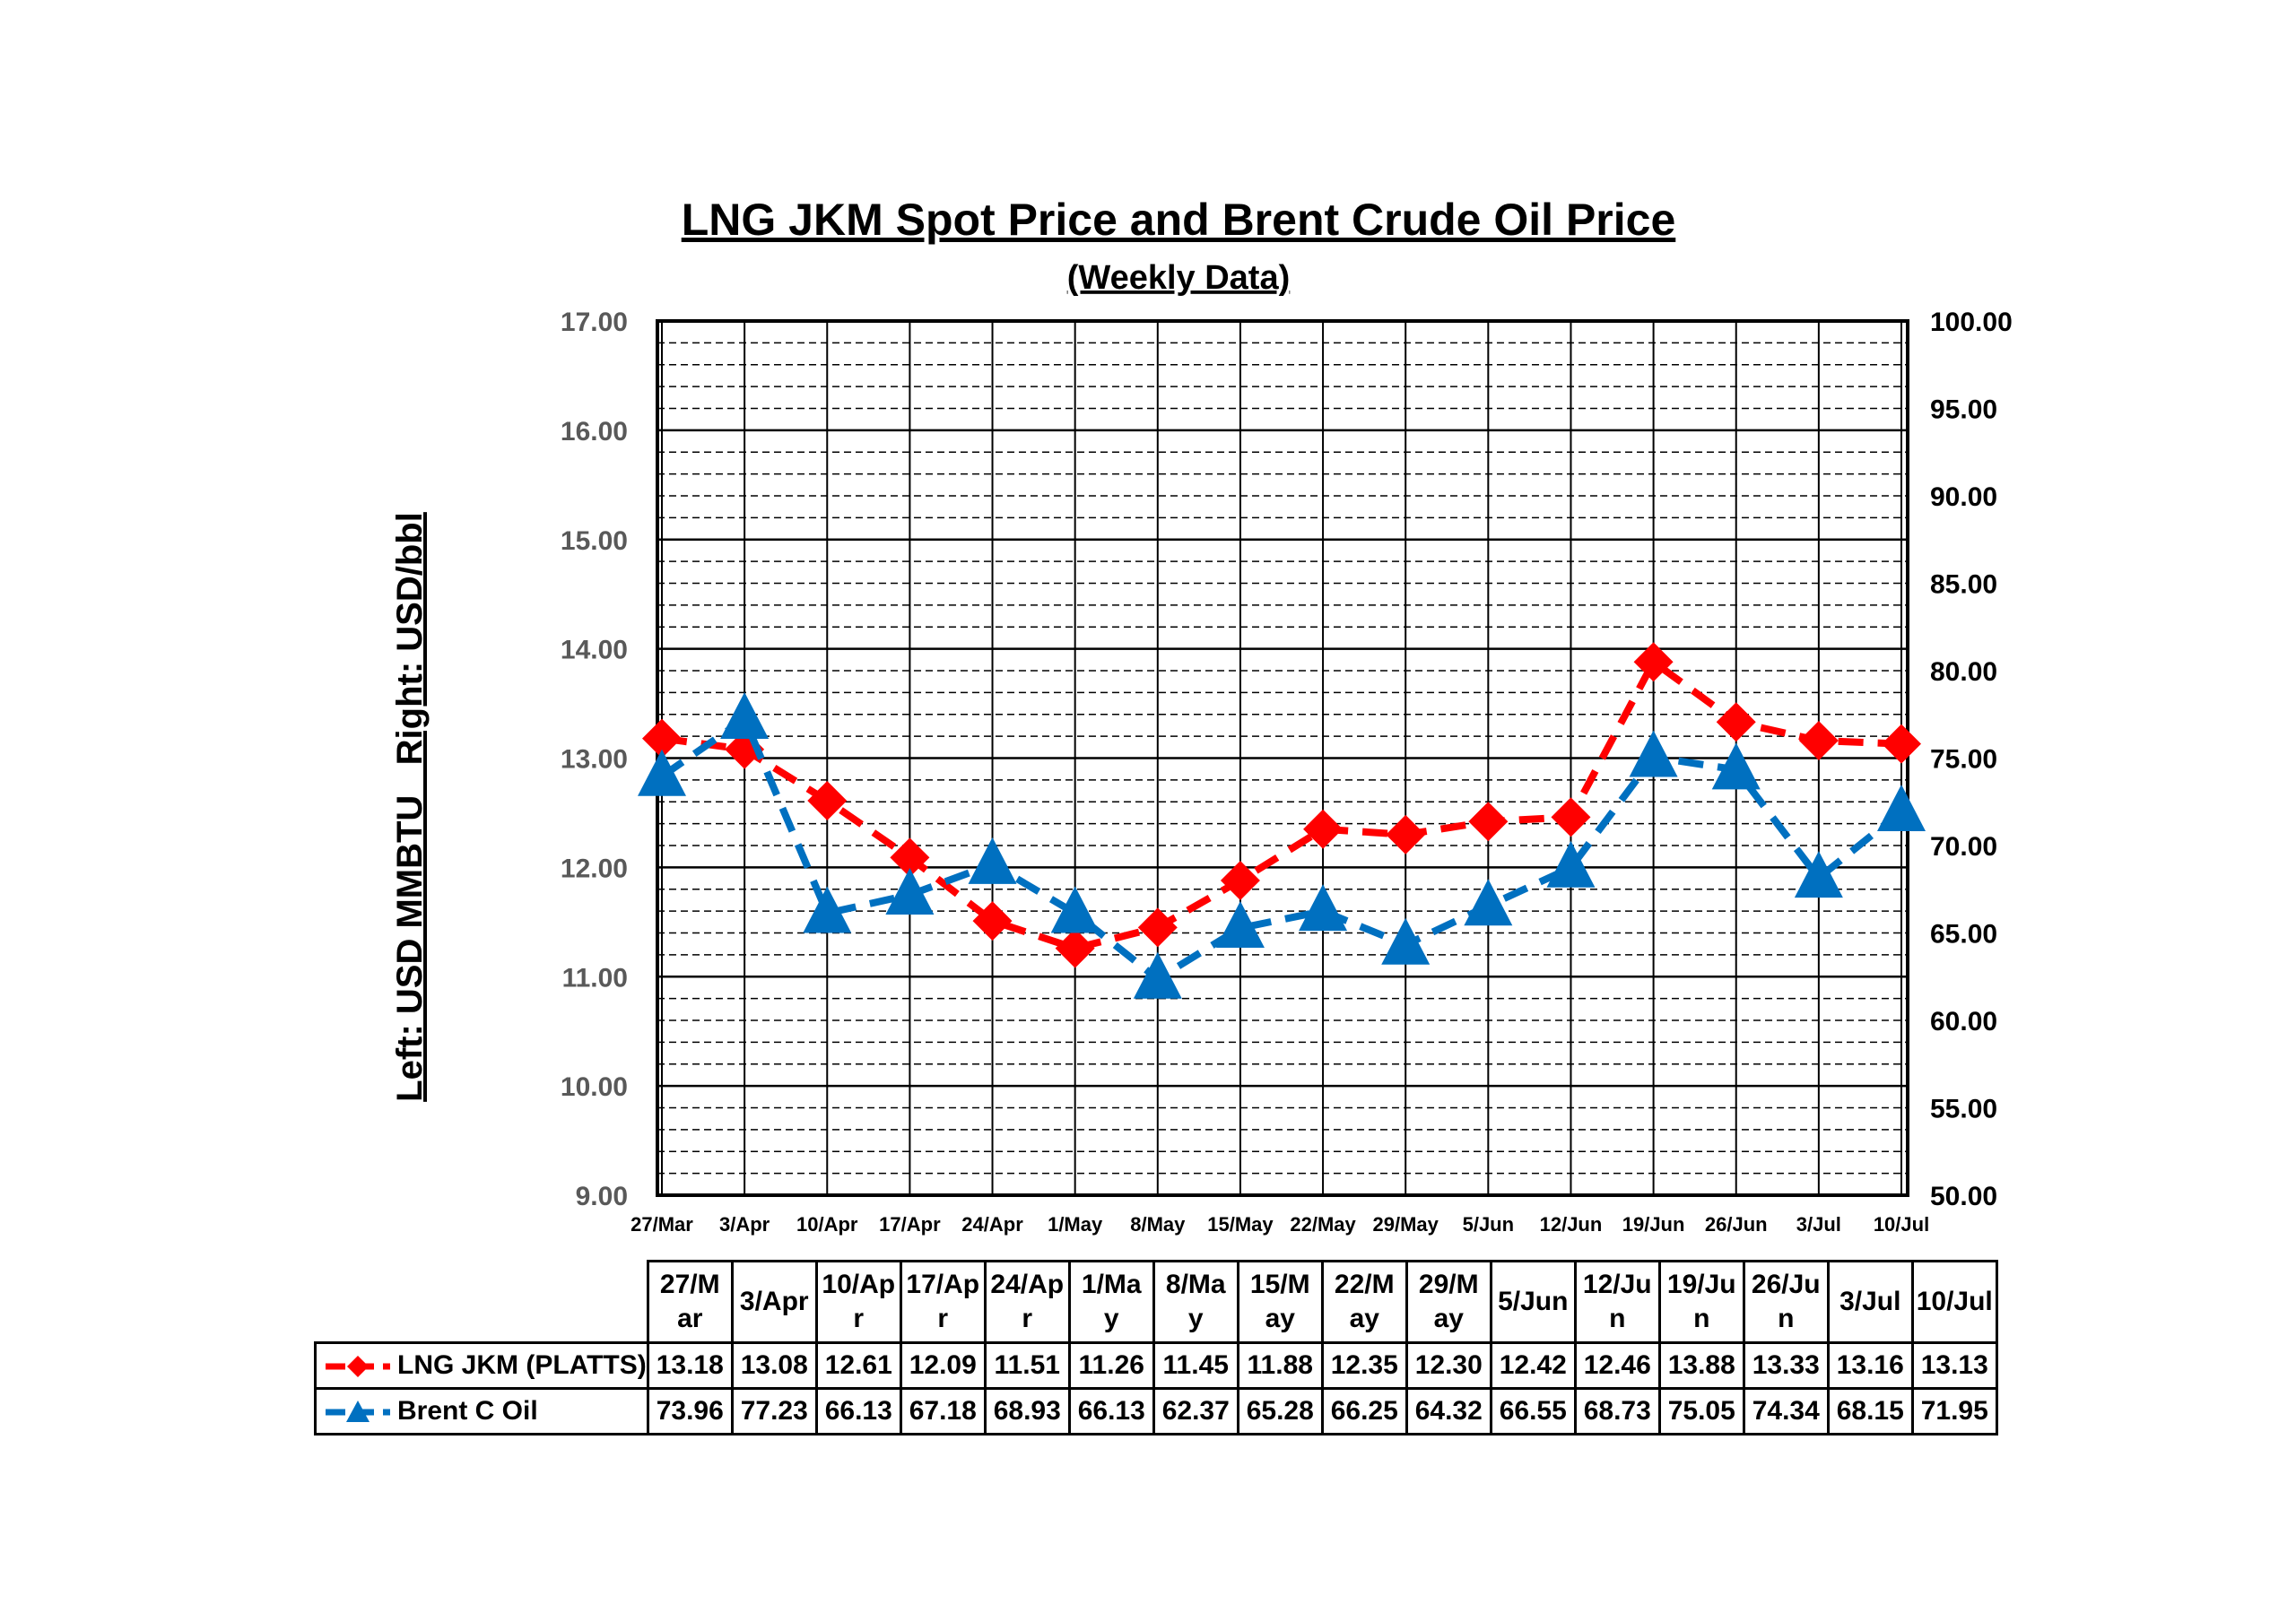 The width and height of the screenshot is (2296, 1622). Describe the element at coordinates (1701, 1302) in the screenshot. I see `table-header-cell: 19/Ju n` at that location.